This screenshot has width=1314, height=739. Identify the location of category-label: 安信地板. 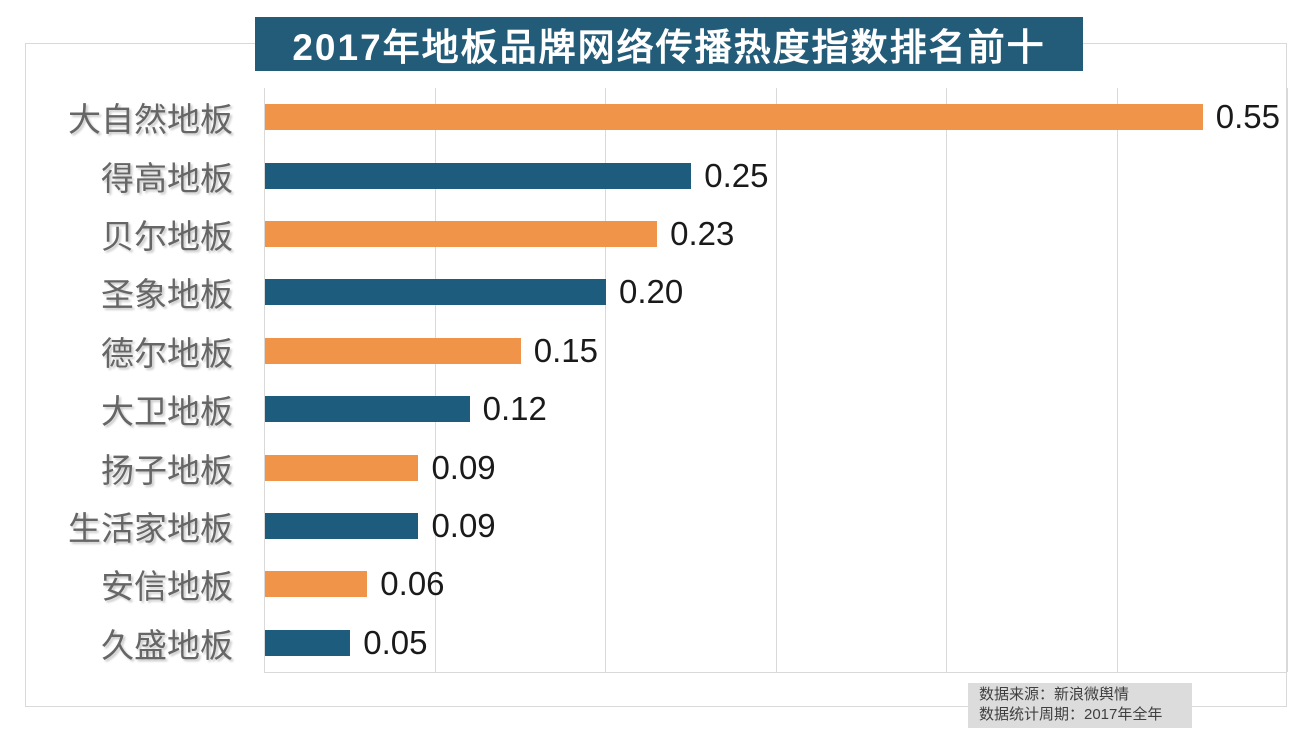
(167, 587).